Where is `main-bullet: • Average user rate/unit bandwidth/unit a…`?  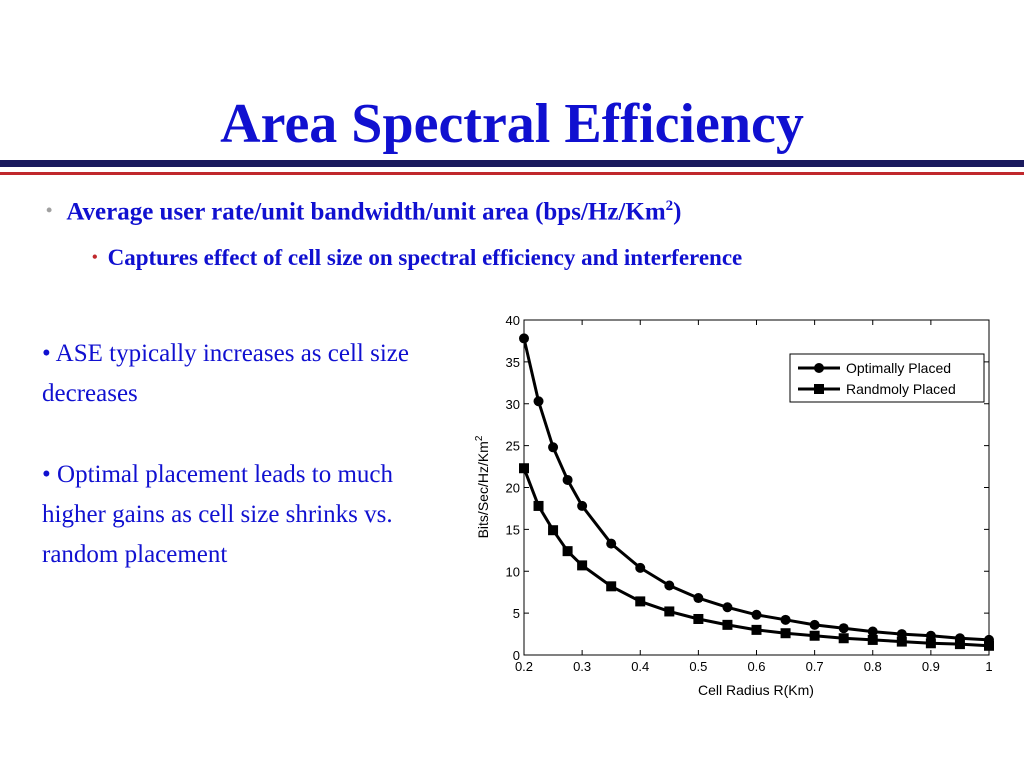
main-bullet: • Average user rate/unit bandwidth/unit a… is located at coordinates (363, 212).